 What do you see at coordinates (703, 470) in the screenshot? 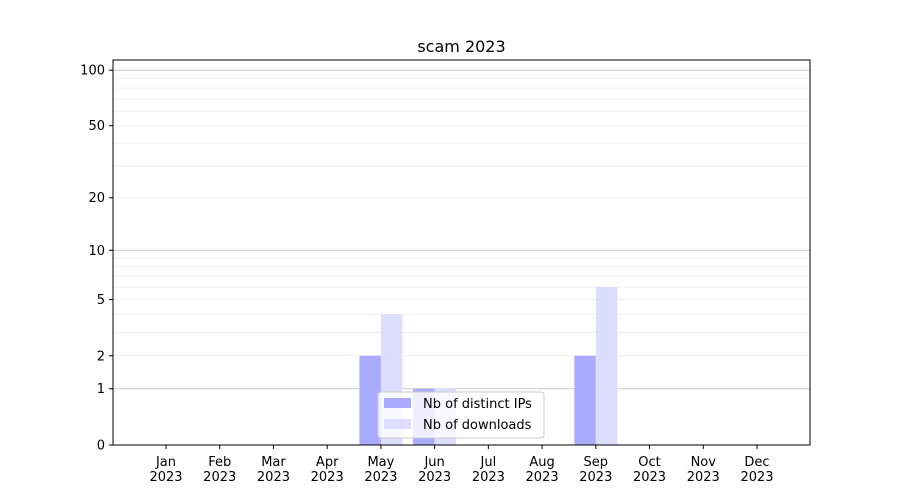
I see `x-tick-label: Nov 2023` at bounding box center [703, 470].